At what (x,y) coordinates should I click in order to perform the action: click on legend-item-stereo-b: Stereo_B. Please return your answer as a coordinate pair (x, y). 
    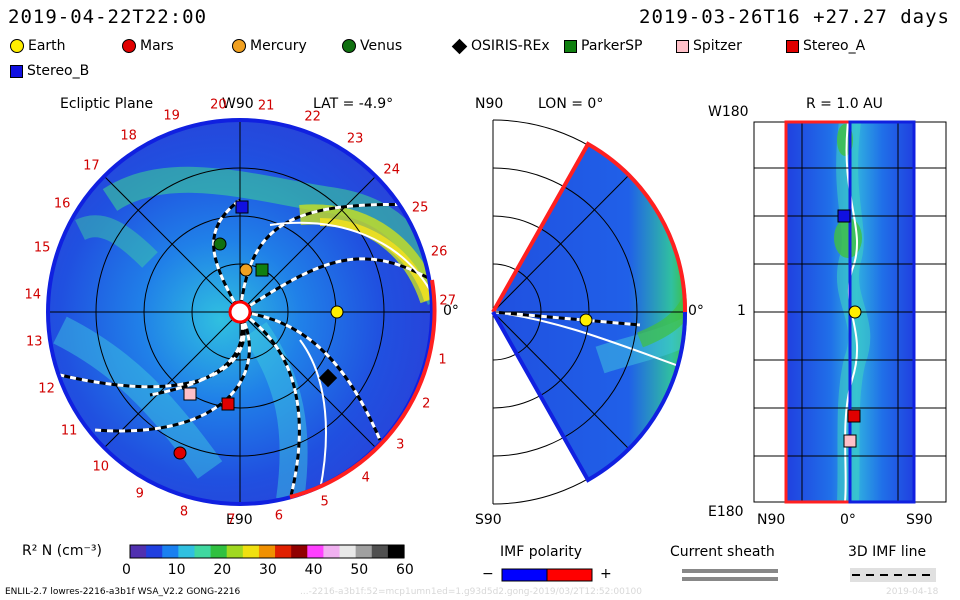
    Looking at the image, I should click on (49, 71).